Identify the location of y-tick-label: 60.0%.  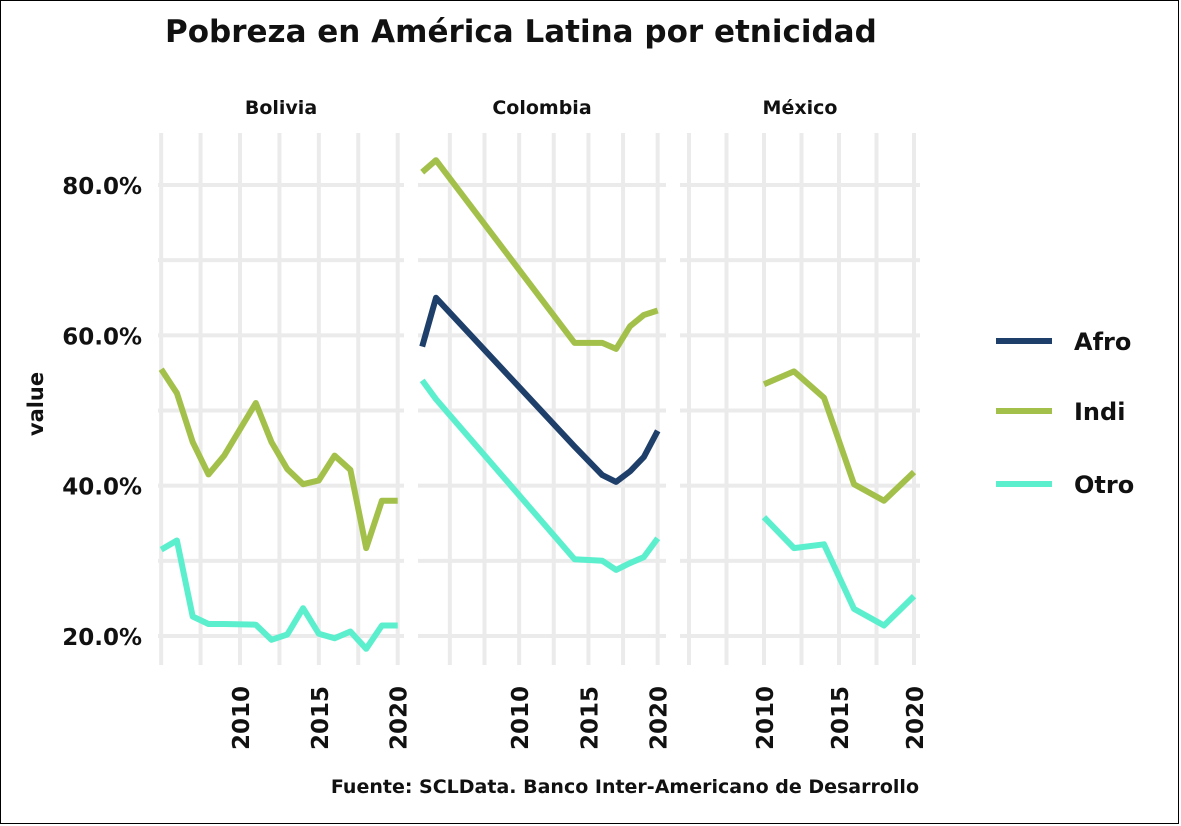
(102, 337).